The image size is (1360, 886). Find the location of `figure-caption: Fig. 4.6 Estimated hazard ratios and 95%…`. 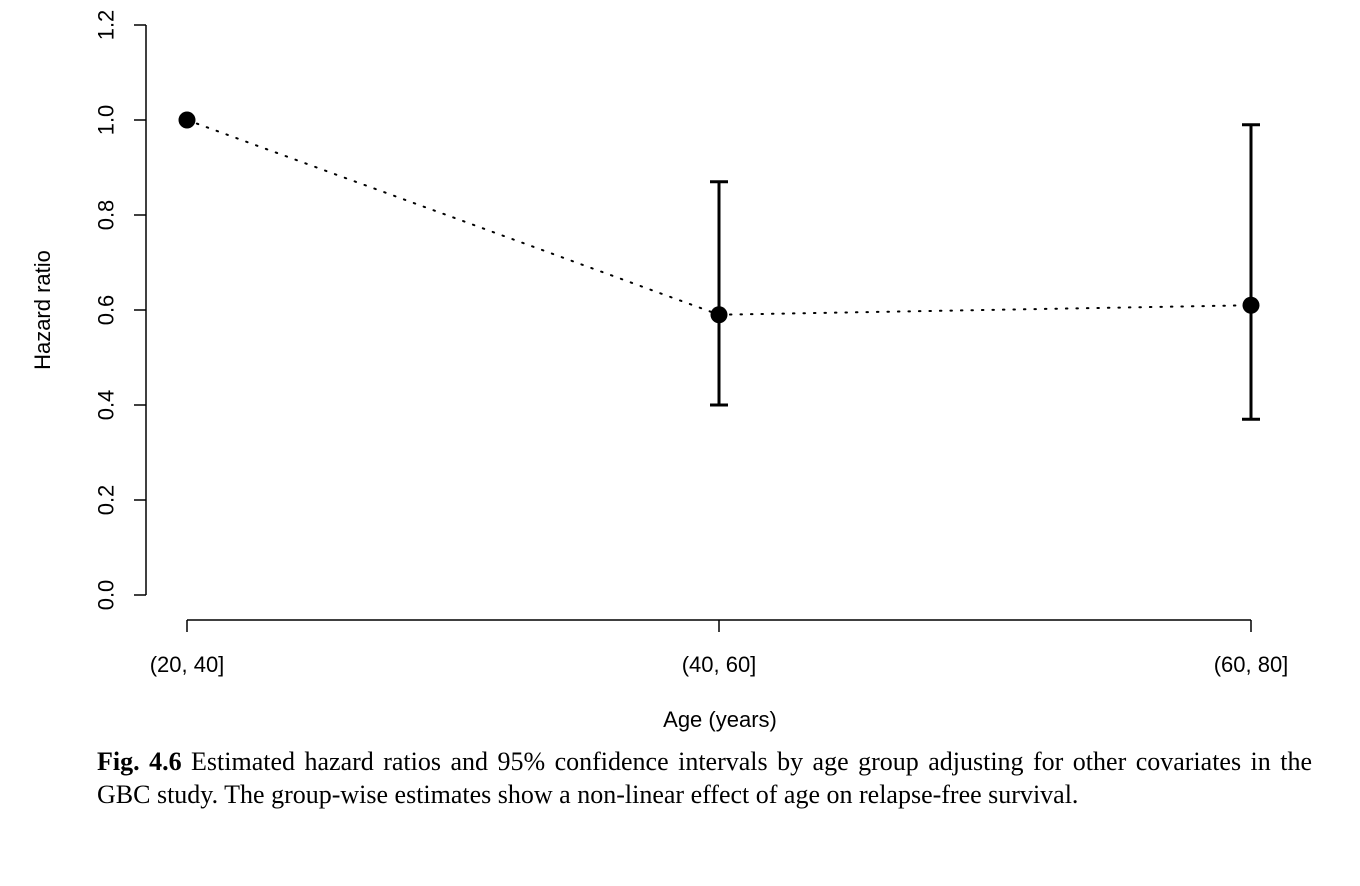

figure-caption: Fig. 4.6 Estimated hazard ratios and 95%… is located at coordinates (704, 778).